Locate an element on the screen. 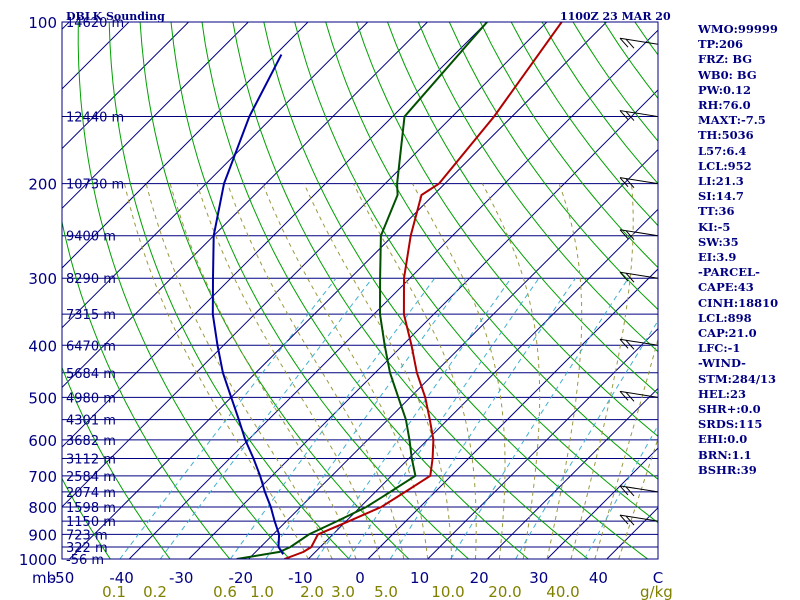 This screenshot has width=800, height=600. height-label: 4301 m is located at coordinates (91, 421).